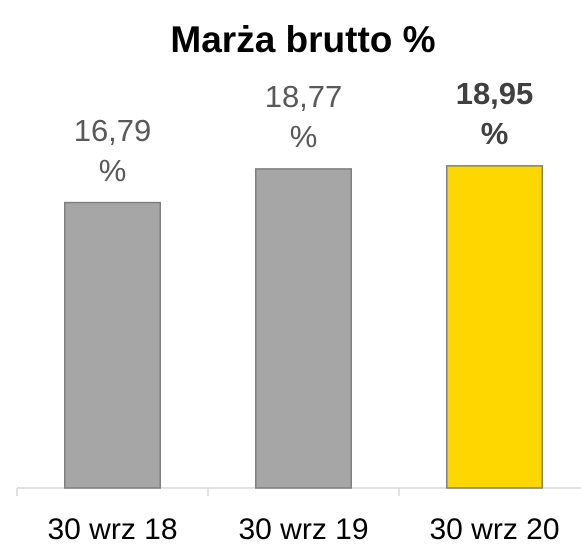 This screenshot has width=581, height=550. What do you see at coordinates (303, 116) in the screenshot?
I see `value-label: 18,77 %` at bounding box center [303, 116].